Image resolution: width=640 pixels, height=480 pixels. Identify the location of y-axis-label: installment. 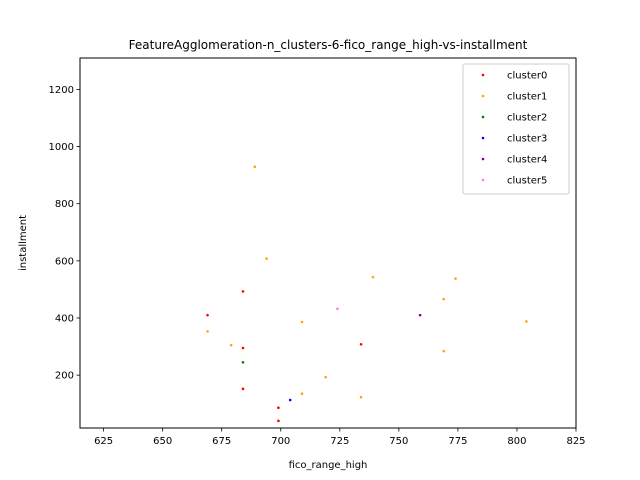
(23, 243).